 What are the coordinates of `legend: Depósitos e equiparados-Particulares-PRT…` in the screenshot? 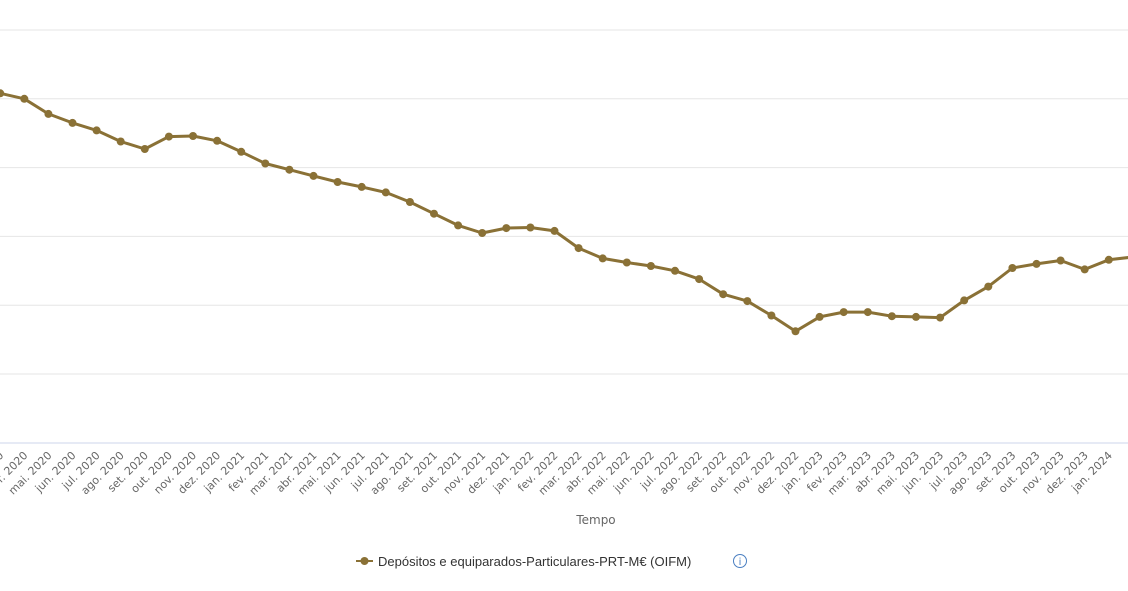 It's located at (551, 561).